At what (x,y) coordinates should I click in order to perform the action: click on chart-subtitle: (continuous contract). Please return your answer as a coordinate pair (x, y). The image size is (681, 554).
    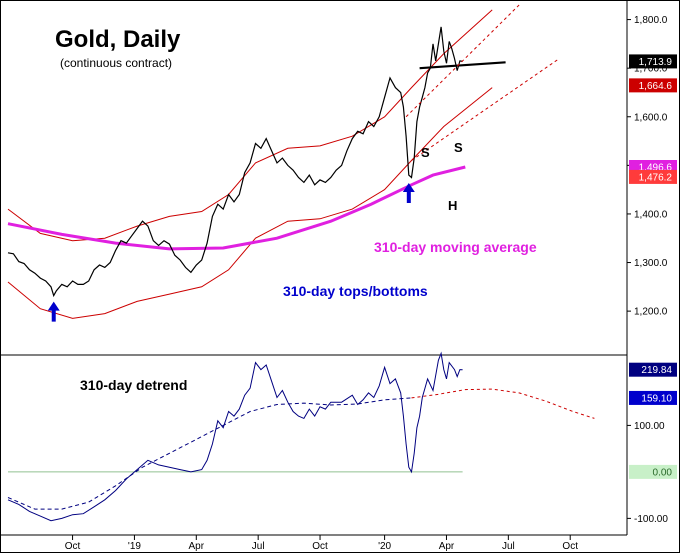
    Looking at the image, I should click on (116, 63).